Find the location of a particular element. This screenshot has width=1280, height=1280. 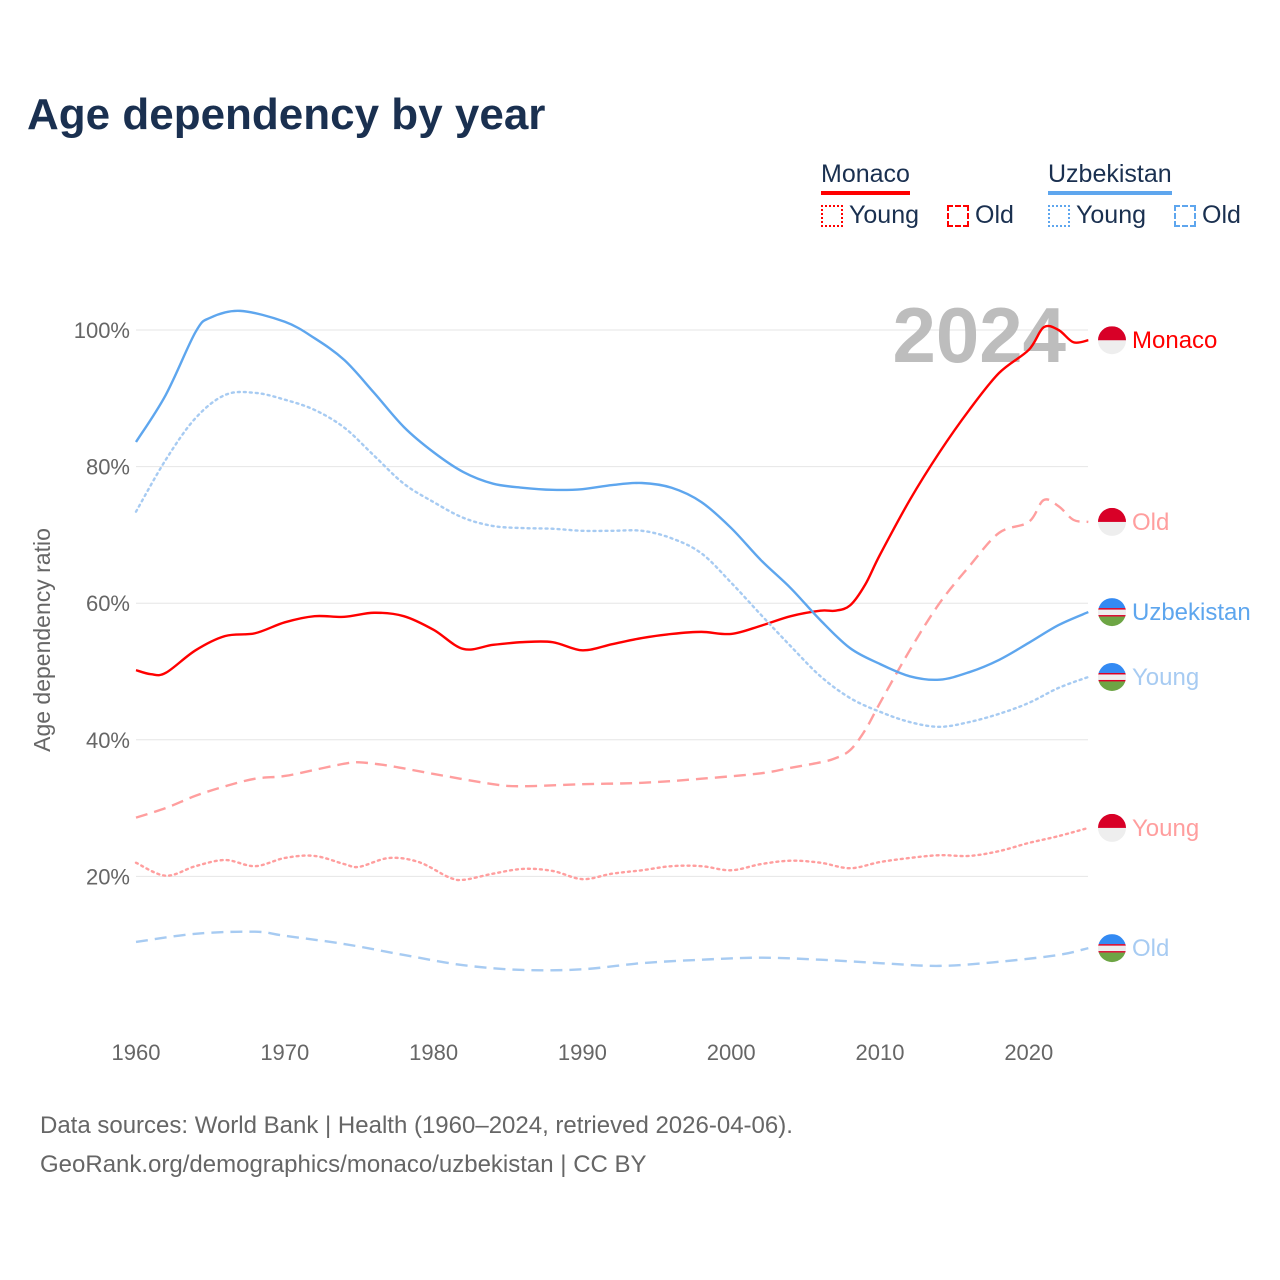

x-tick-label: 1970 is located at coordinates (284, 1052).